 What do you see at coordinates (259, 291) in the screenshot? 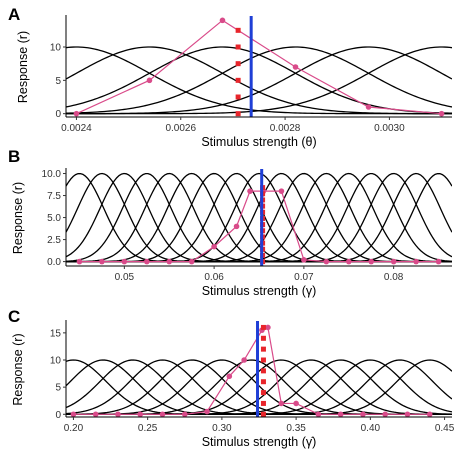
I see `x-axis-title: Stimulus strength (γ)` at bounding box center [259, 291].